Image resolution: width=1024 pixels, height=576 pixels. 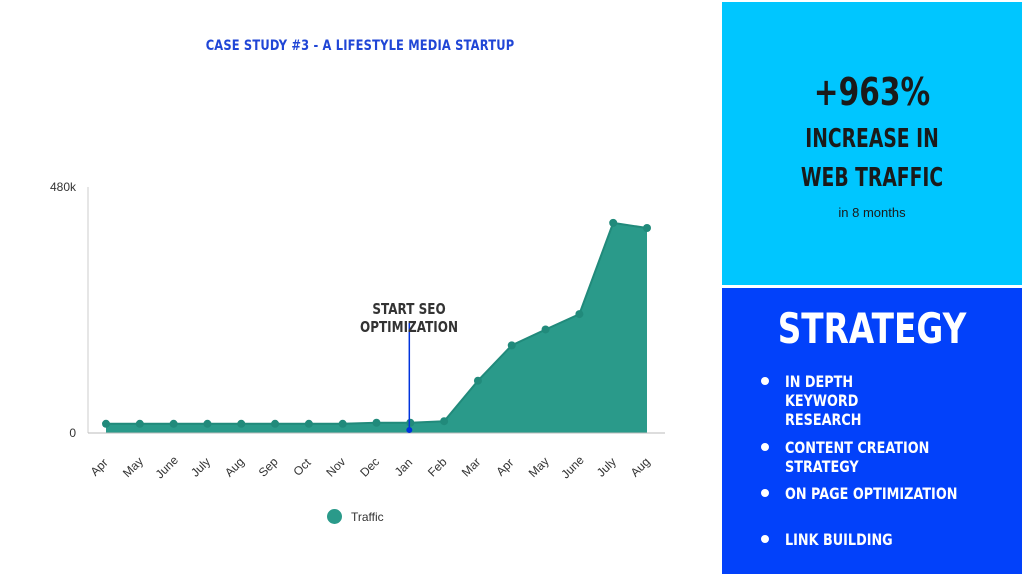 What do you see at coordinates (871, 493) in the screenshot?
I see `strategy-item-label: ON PAGE OPTIMIZATION` at bounding box center [871, 493].